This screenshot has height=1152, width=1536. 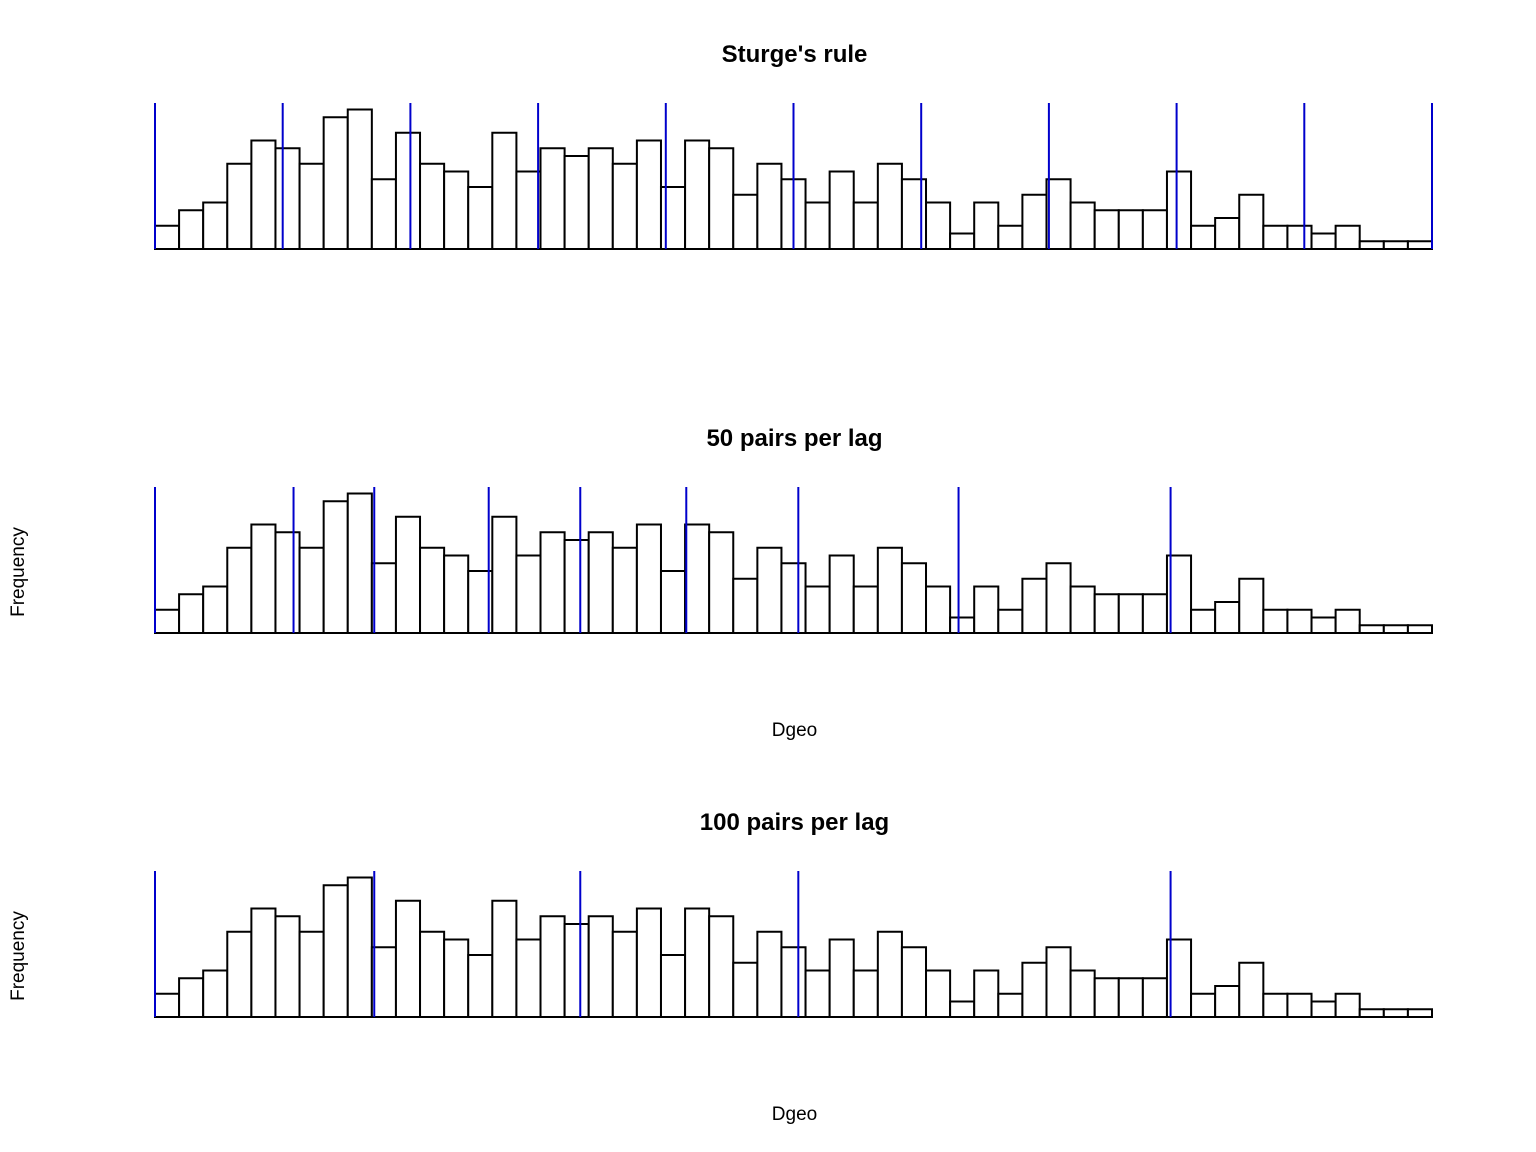 What do you see at coordinates (794, 822) in the screenshot?
I see `chart-title: 100 pairs per lag` at bounding box center [794, 822].